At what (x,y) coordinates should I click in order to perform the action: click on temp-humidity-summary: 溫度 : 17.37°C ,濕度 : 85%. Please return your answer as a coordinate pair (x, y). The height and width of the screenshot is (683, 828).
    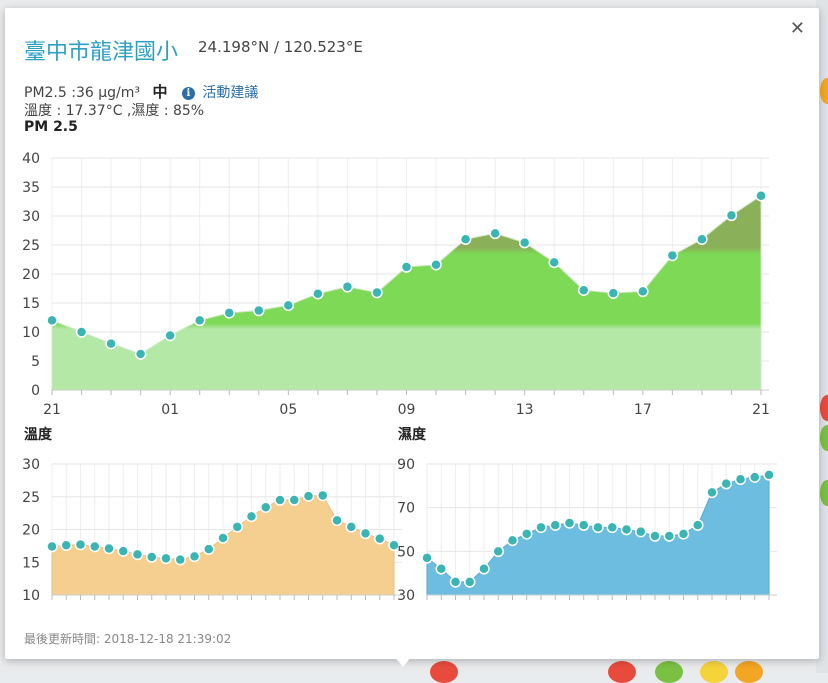
    Looking at the image, I should click on (114, 111).